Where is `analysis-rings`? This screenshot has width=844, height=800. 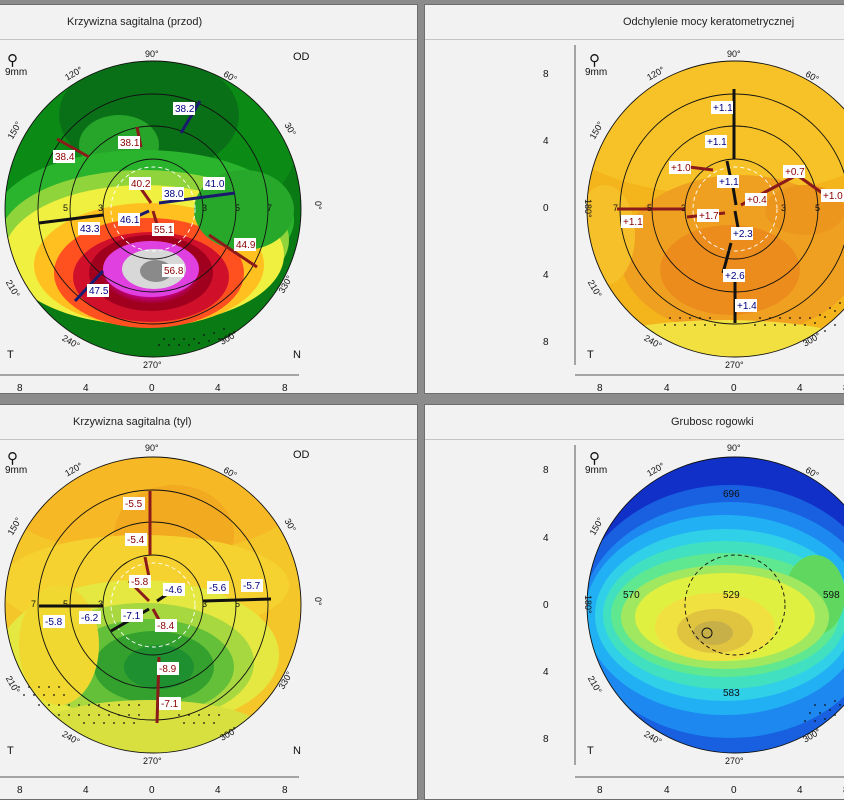 analysis-rings is located at coordinates (153, 209).